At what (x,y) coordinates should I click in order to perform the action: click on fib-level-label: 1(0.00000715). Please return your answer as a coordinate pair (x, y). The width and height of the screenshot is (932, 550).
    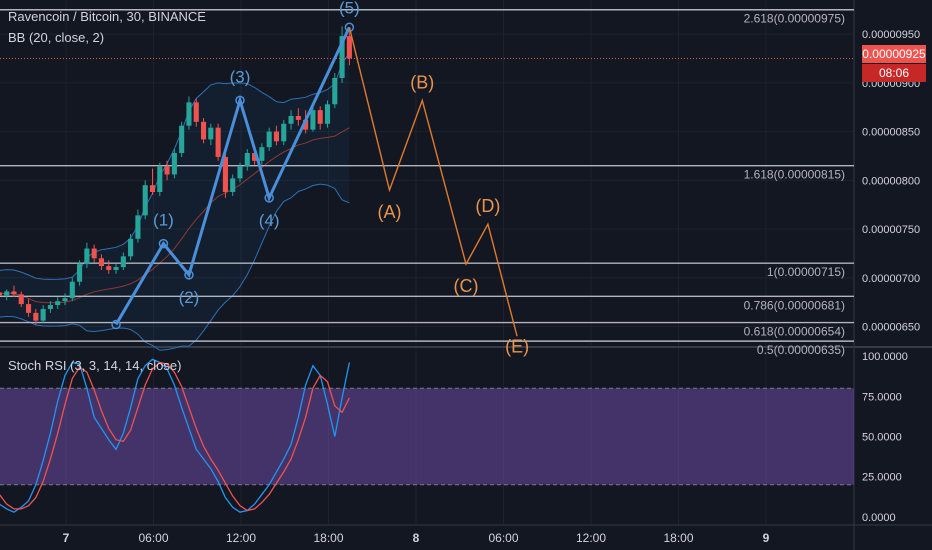
    Looking at the image, I should click on (806, 272).